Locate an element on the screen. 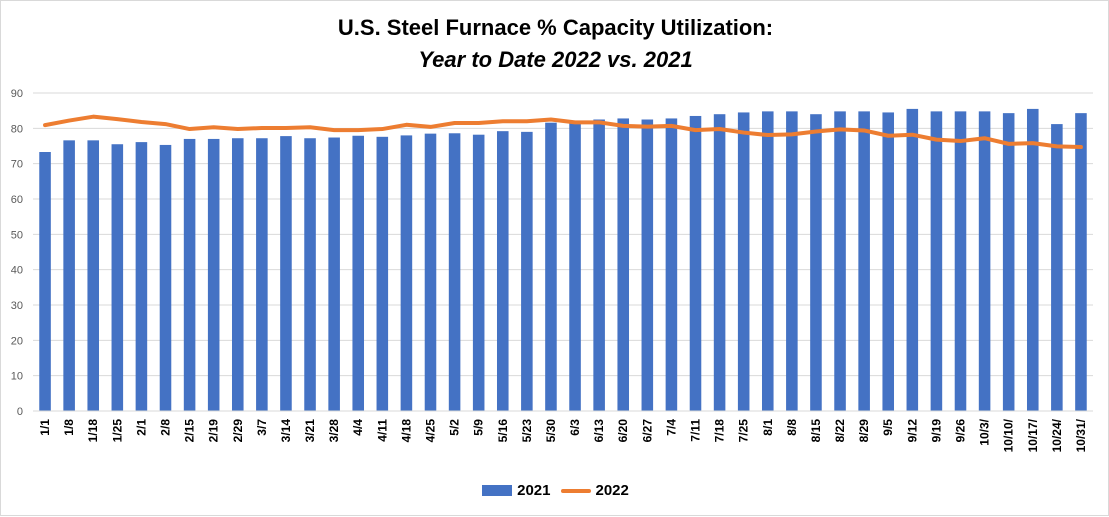  chart-subtitle: Year to Date 2022 vs. 2021 is located at coordinates (555, 59).